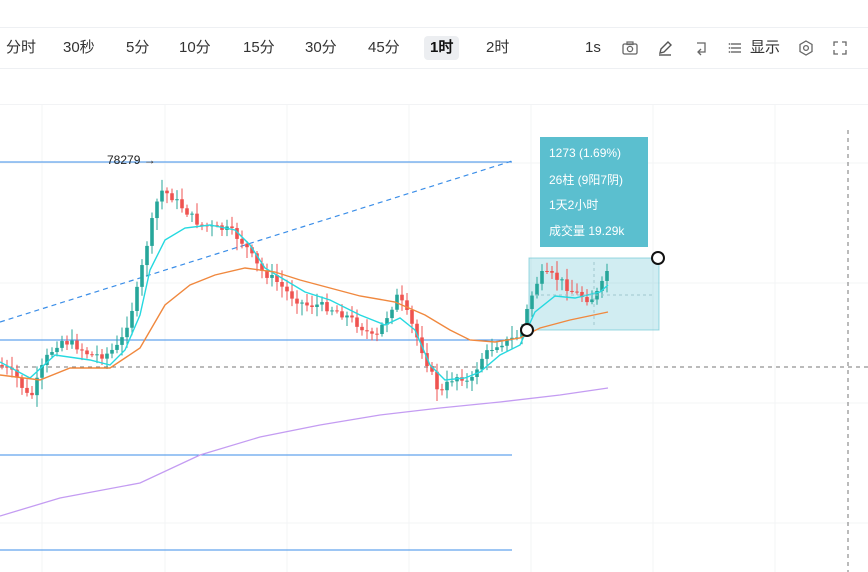  I want to click on peak-price-label: 78279 →, so click(131, 160).